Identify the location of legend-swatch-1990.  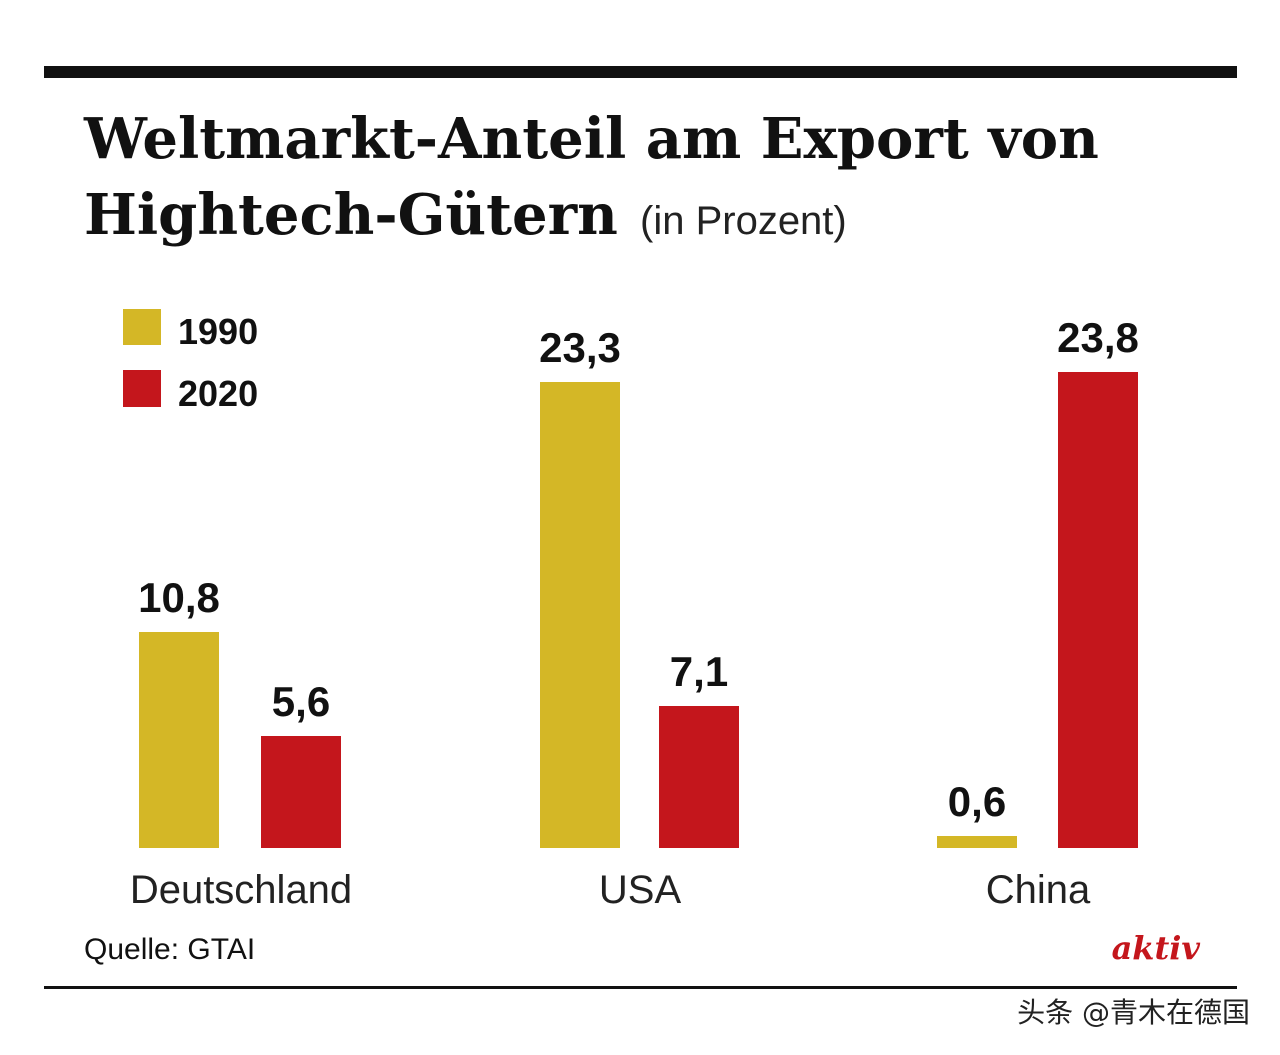
(142, 327).